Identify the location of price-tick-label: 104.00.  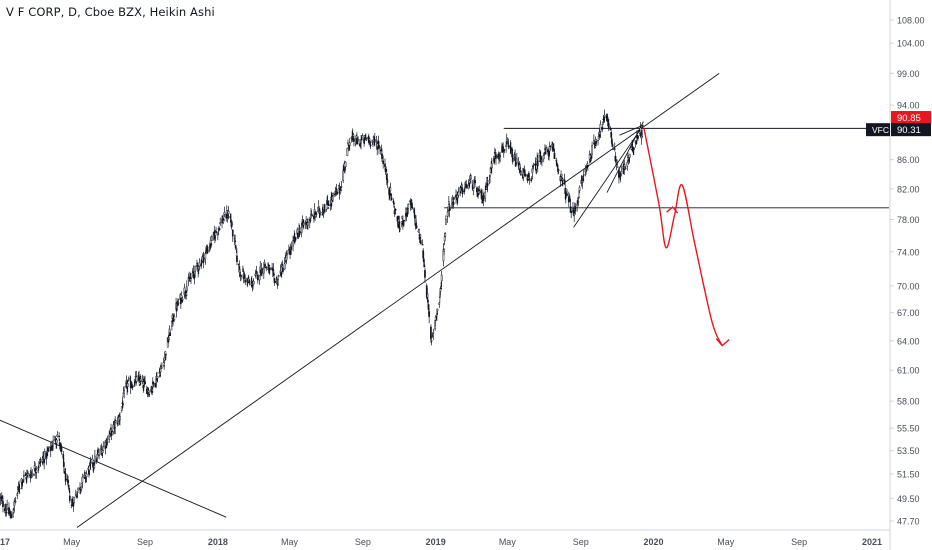
(911, 44).